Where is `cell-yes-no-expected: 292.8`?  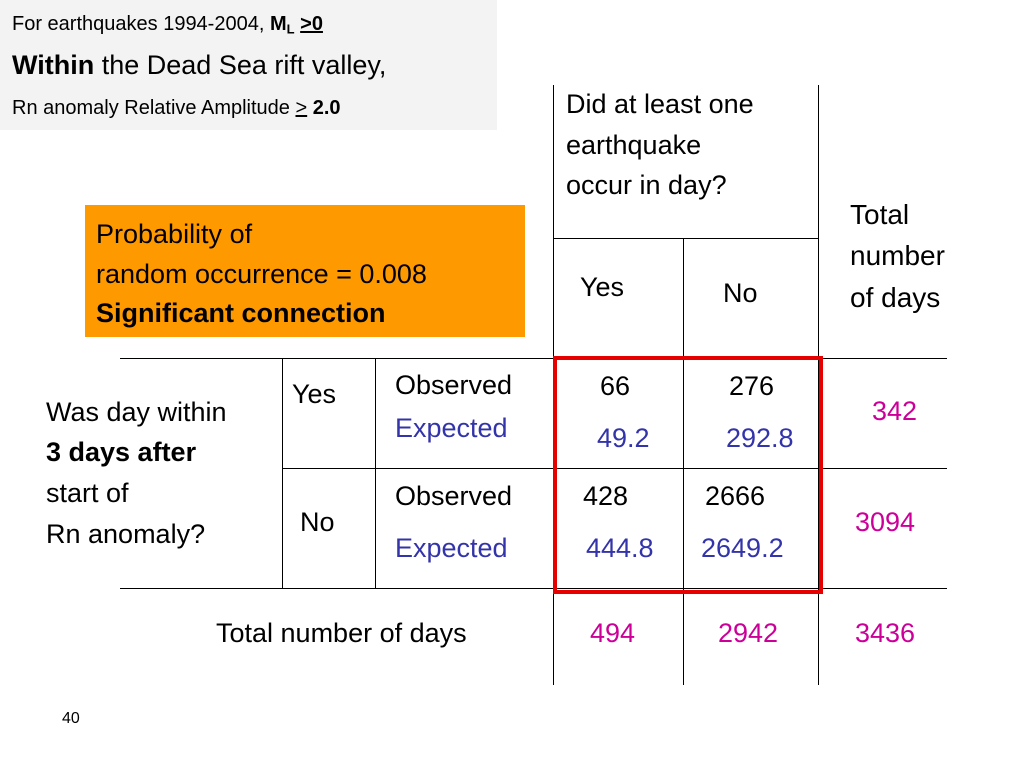 cell-yes-no-expected: 292.8 is located at coordinates (760, 438).